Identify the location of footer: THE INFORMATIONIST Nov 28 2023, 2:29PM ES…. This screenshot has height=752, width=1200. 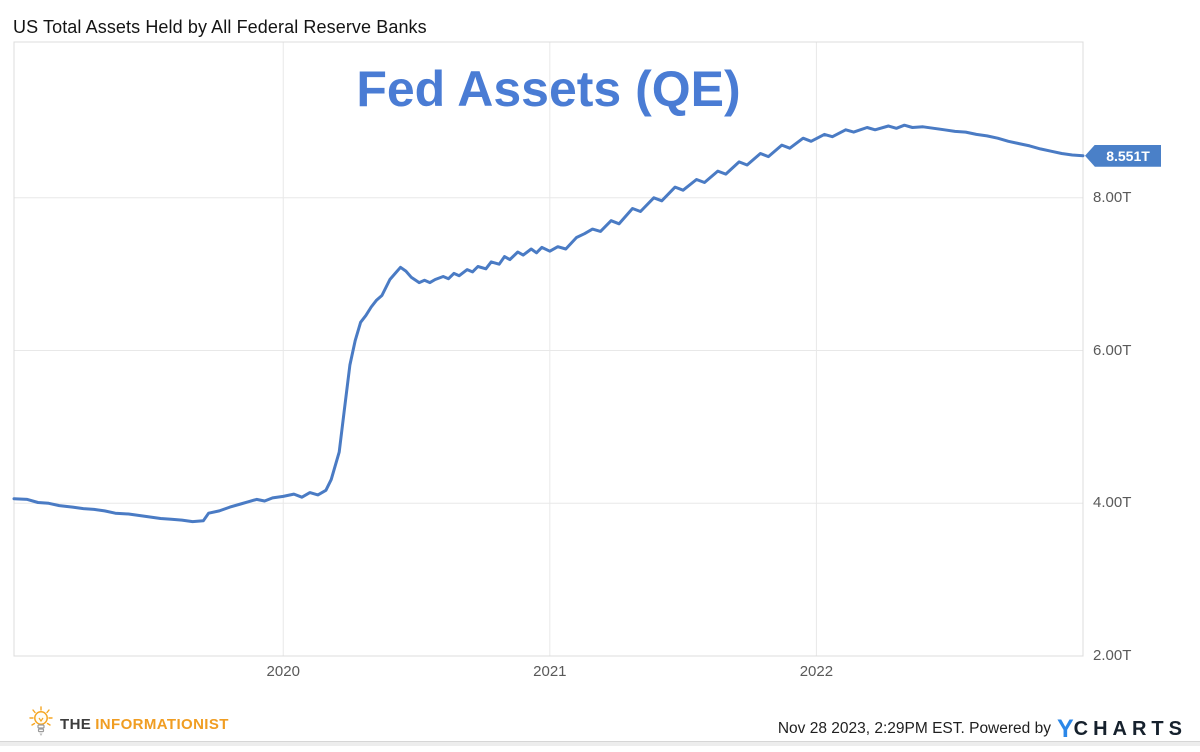
(600, 723).